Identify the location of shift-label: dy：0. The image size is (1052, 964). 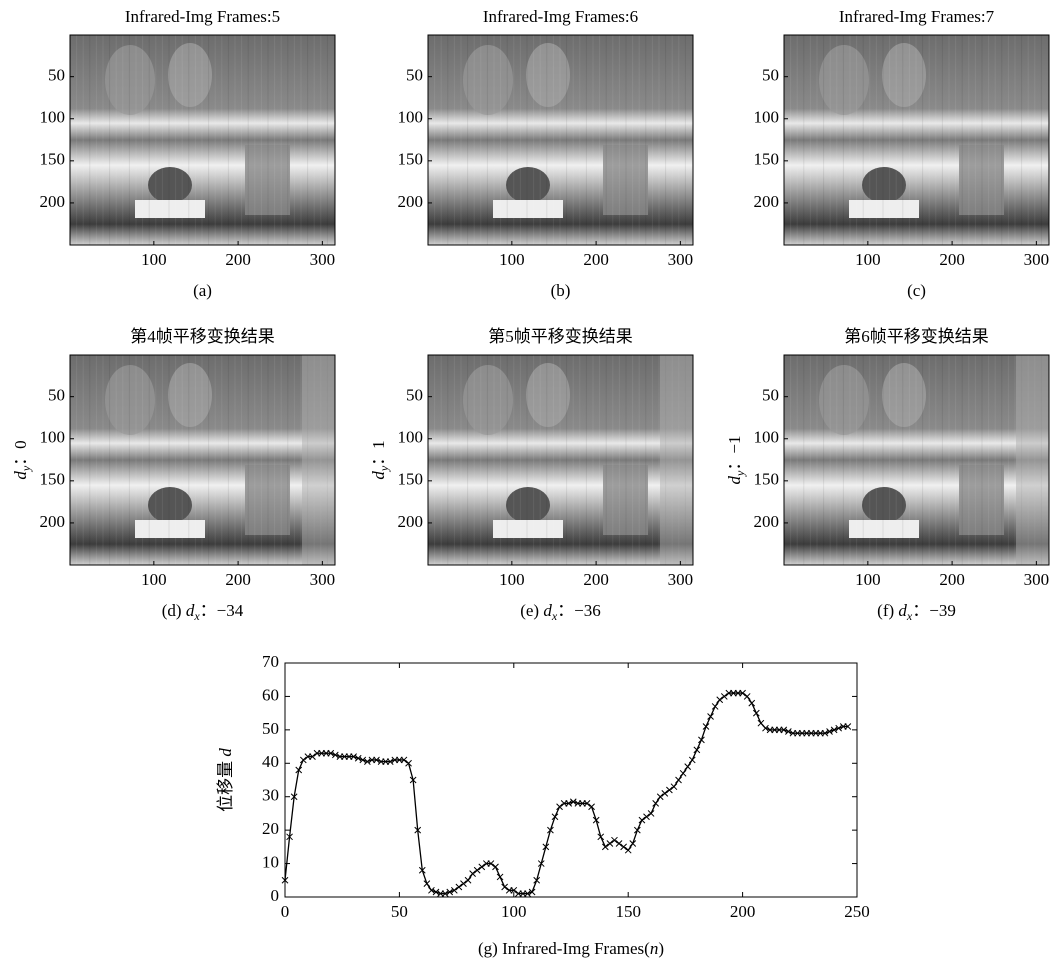
(22, 459).